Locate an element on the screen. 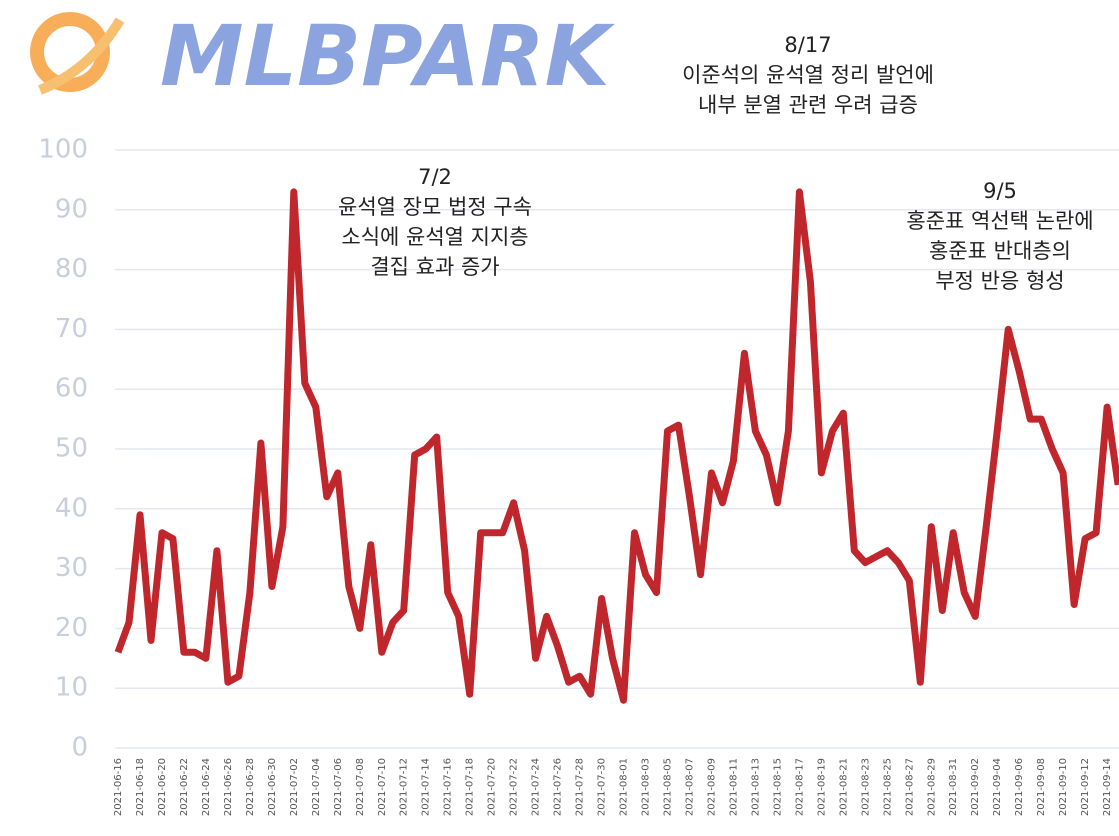 The height and width of the screenshot is (836, 1119). logo-icon is located at coordinates (77, 53).